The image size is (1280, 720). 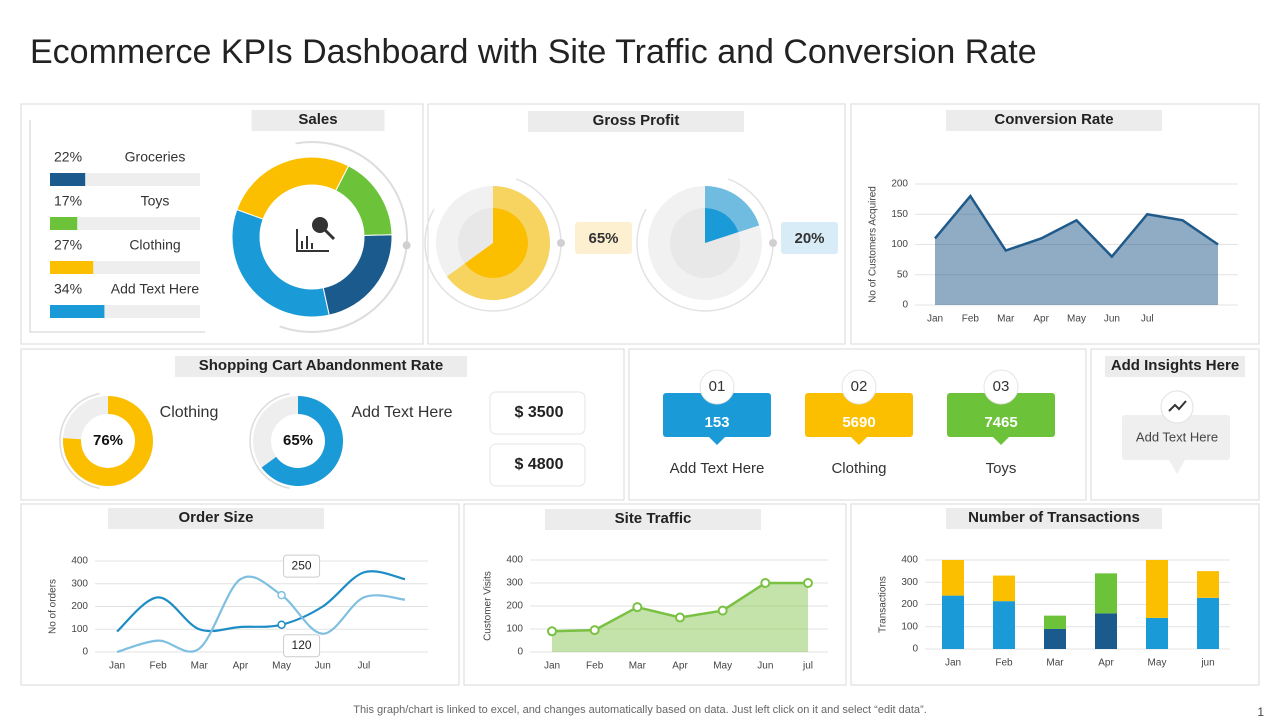 What do you see at coordinates (1147, 319) in the screenshot?
I see `x-tick-label: Jul` at bounding box center [1147, 319].